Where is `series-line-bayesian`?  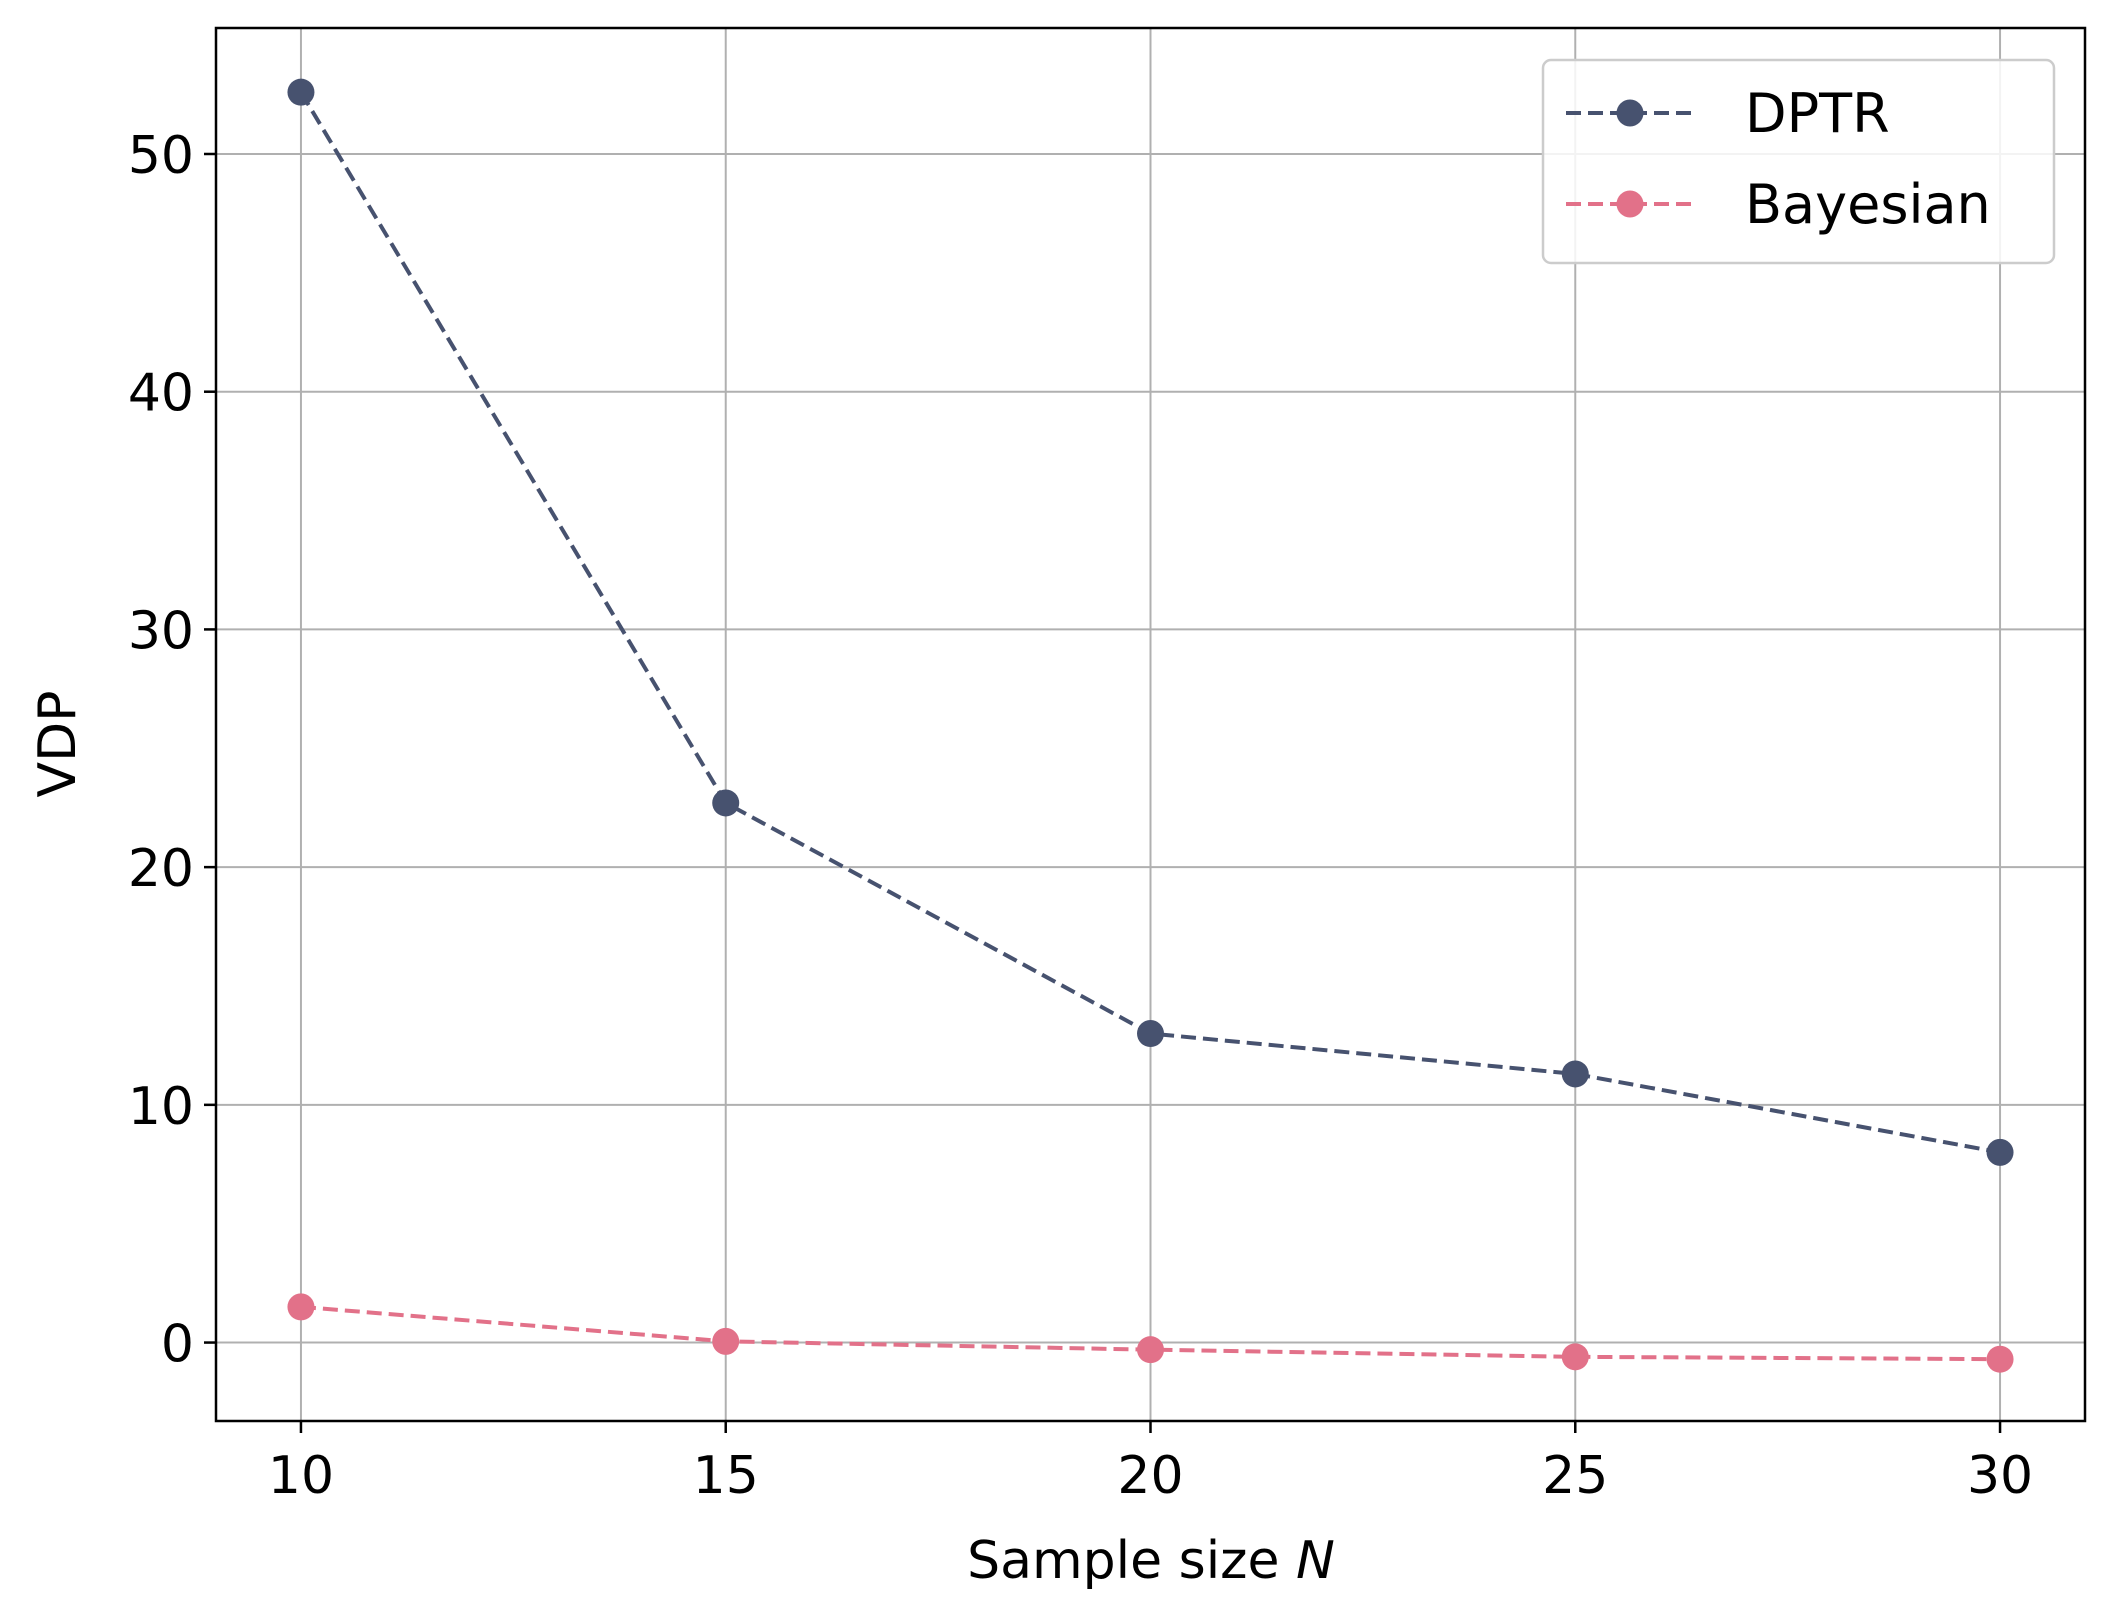
series-line-bayesian is located at coordinates (1150, 1333).